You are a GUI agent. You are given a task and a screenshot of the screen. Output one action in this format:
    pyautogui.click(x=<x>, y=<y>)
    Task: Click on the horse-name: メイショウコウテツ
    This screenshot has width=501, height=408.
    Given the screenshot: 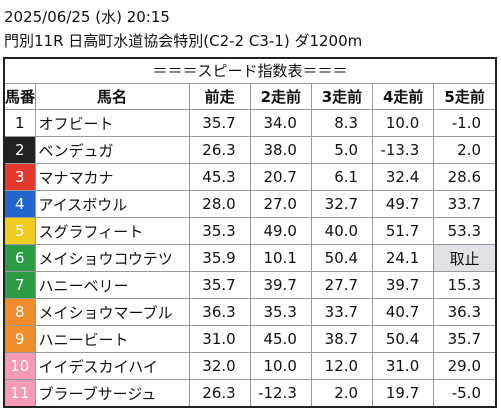 What is the action you would take?
    pyautogui.click(x=112, y=258)
    